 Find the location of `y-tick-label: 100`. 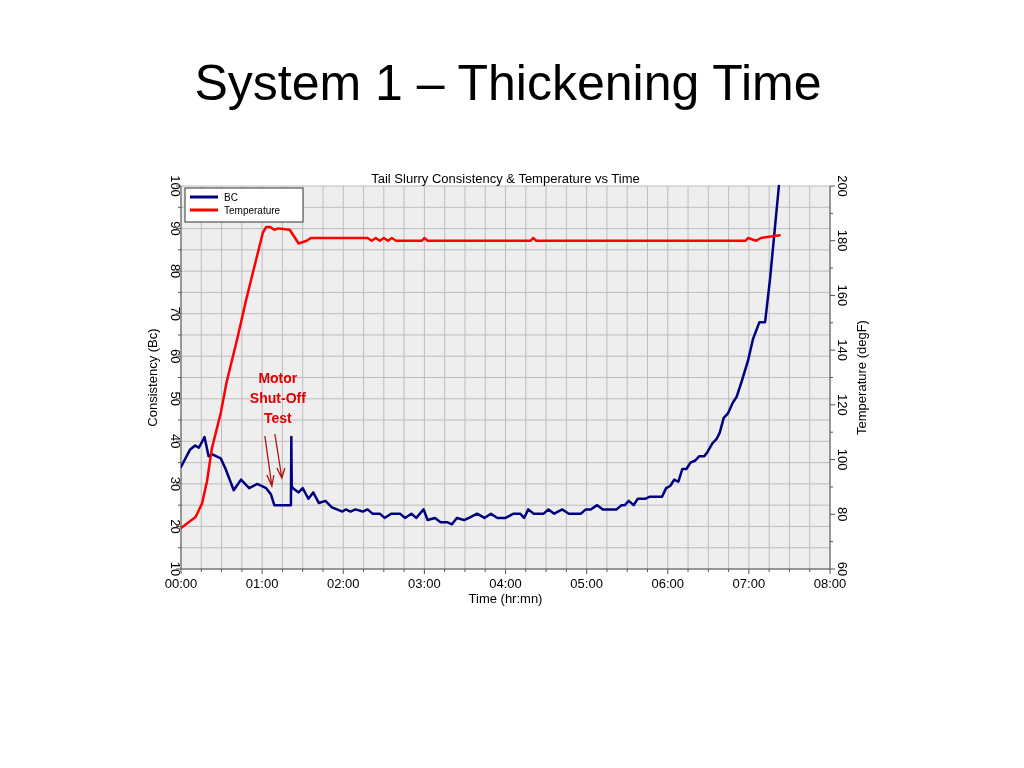

y-tick-label: 100 is located at coordinates (175, 186).